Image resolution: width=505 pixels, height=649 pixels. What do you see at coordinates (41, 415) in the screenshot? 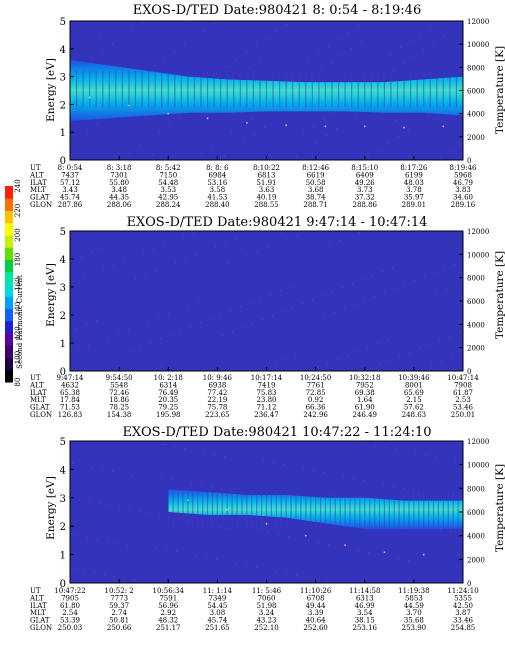
I see `table-row-label: GLON` at bounding box center [41, 415].